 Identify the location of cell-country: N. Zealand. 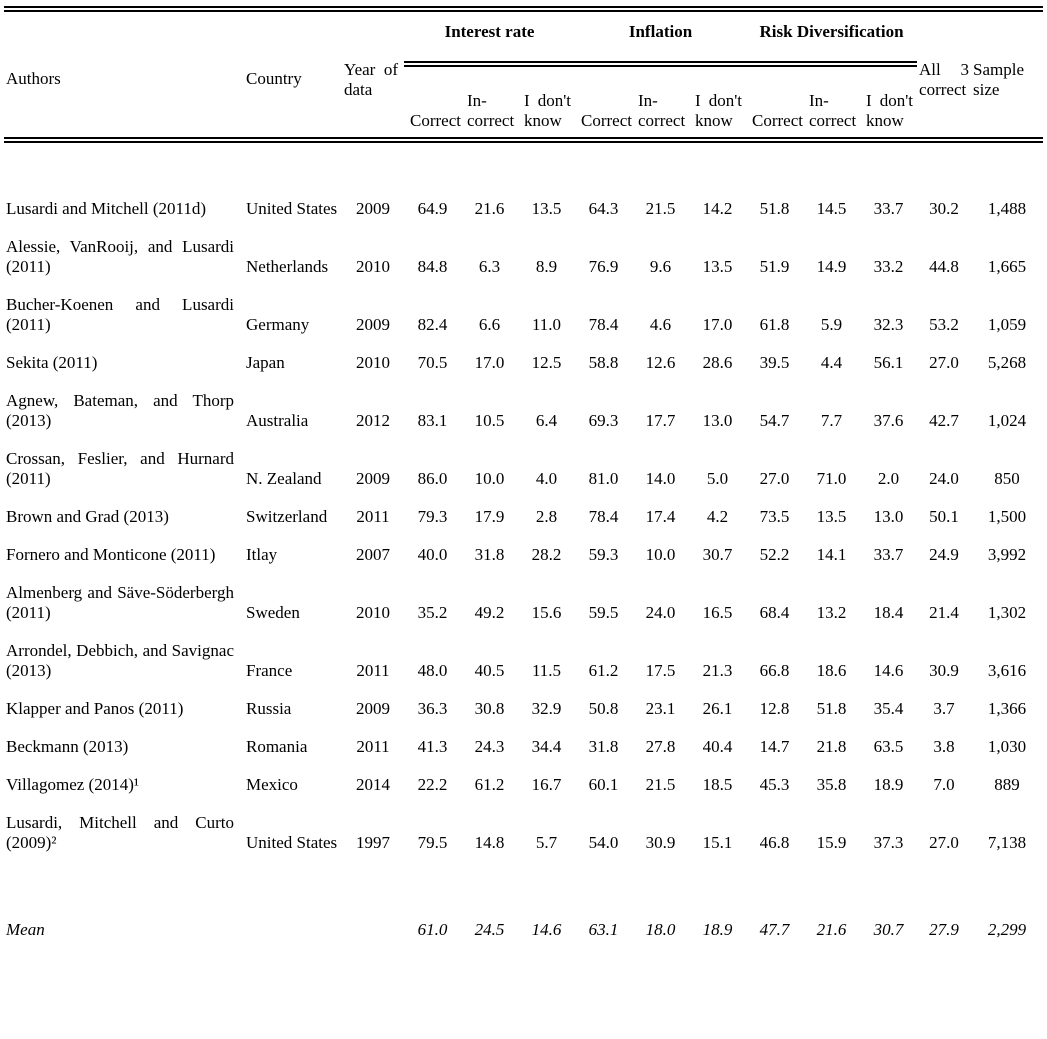
(284, 478).